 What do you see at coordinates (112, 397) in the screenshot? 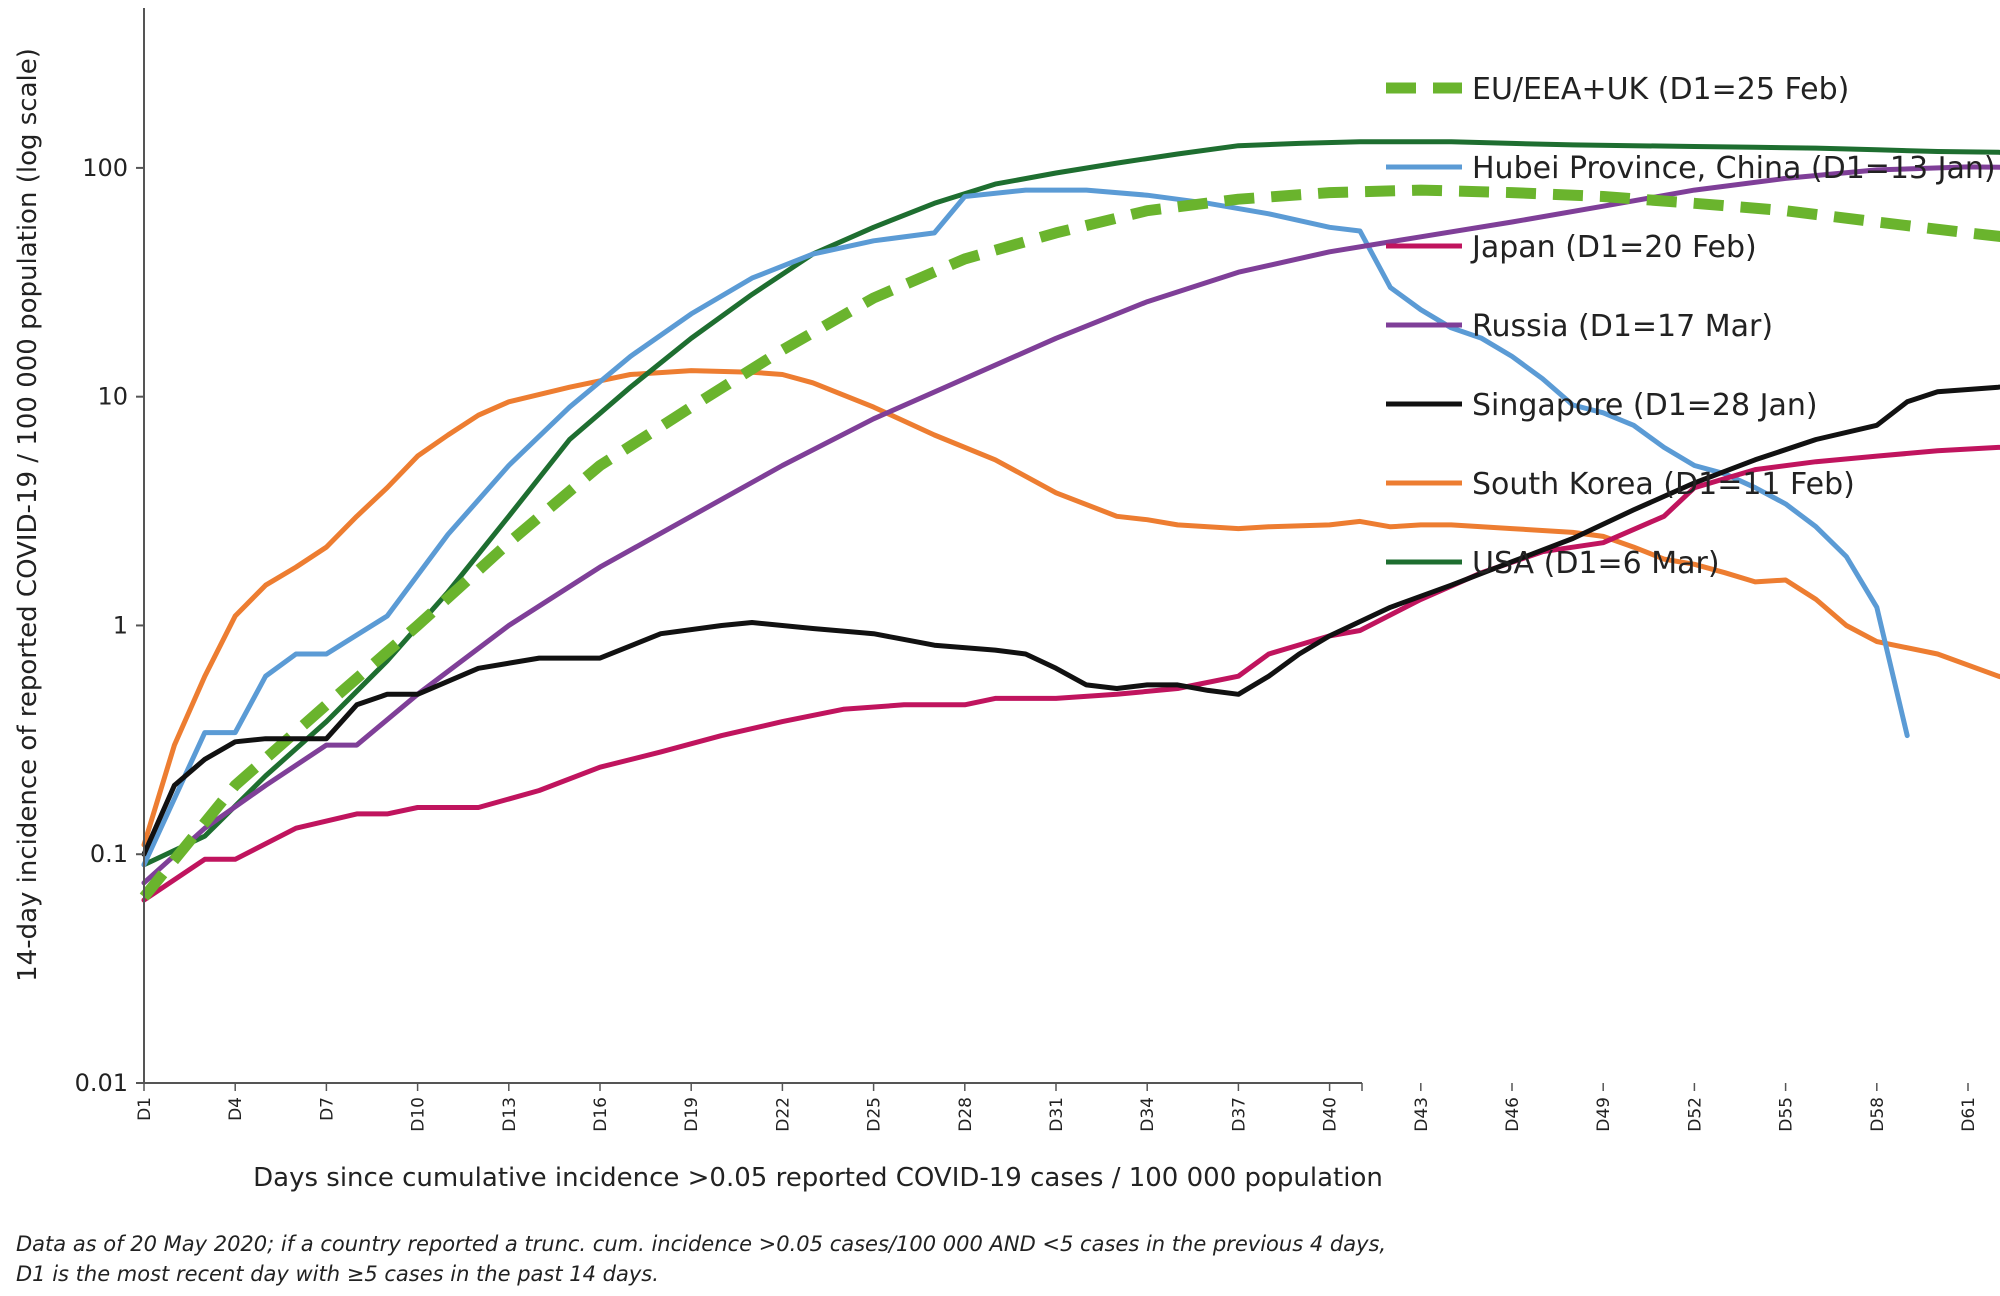
I see `y-tick-label: 10` at bounding box center [112, 397].